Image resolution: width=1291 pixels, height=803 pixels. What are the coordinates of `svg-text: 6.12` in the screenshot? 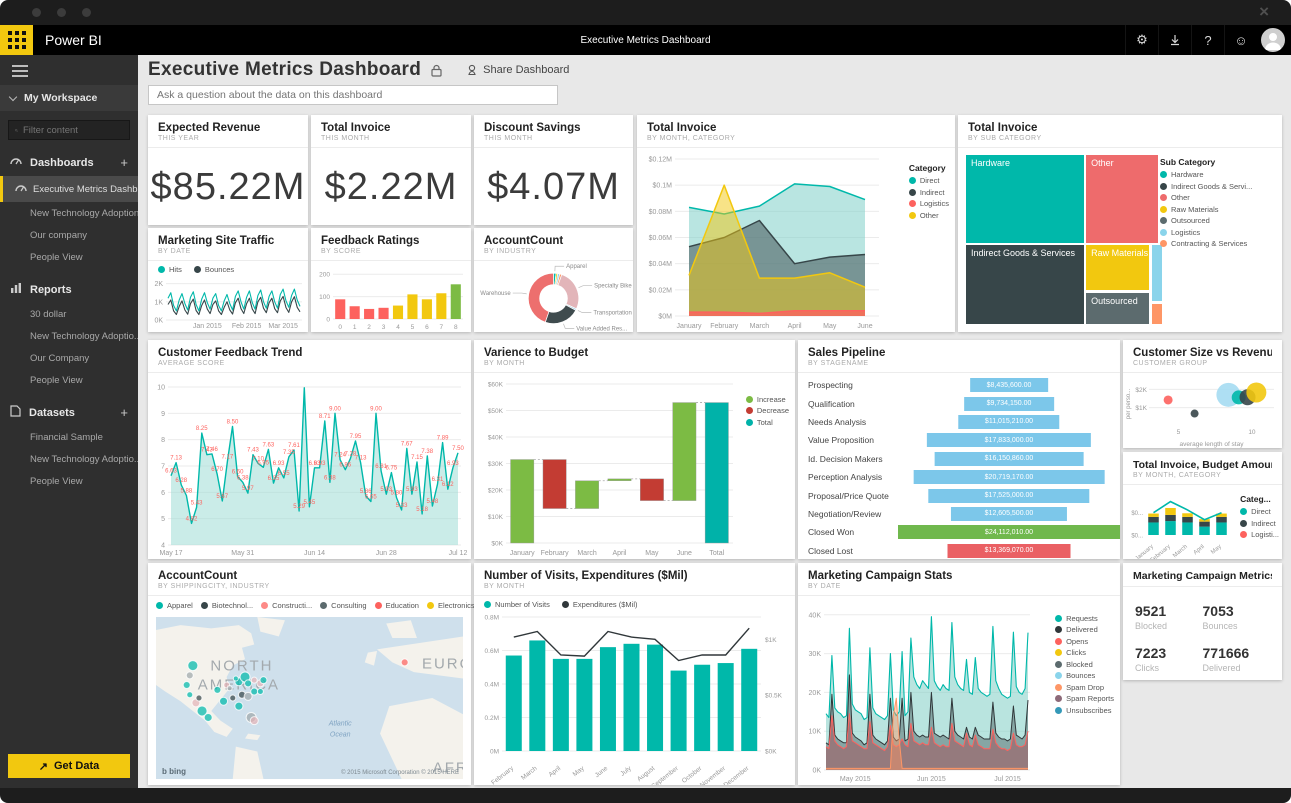 It's located at (448, 485).